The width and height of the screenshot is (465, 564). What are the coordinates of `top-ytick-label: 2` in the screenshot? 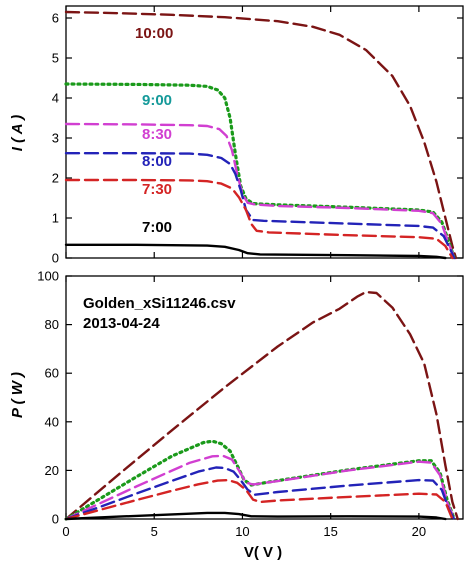 It's located at (55, 178).